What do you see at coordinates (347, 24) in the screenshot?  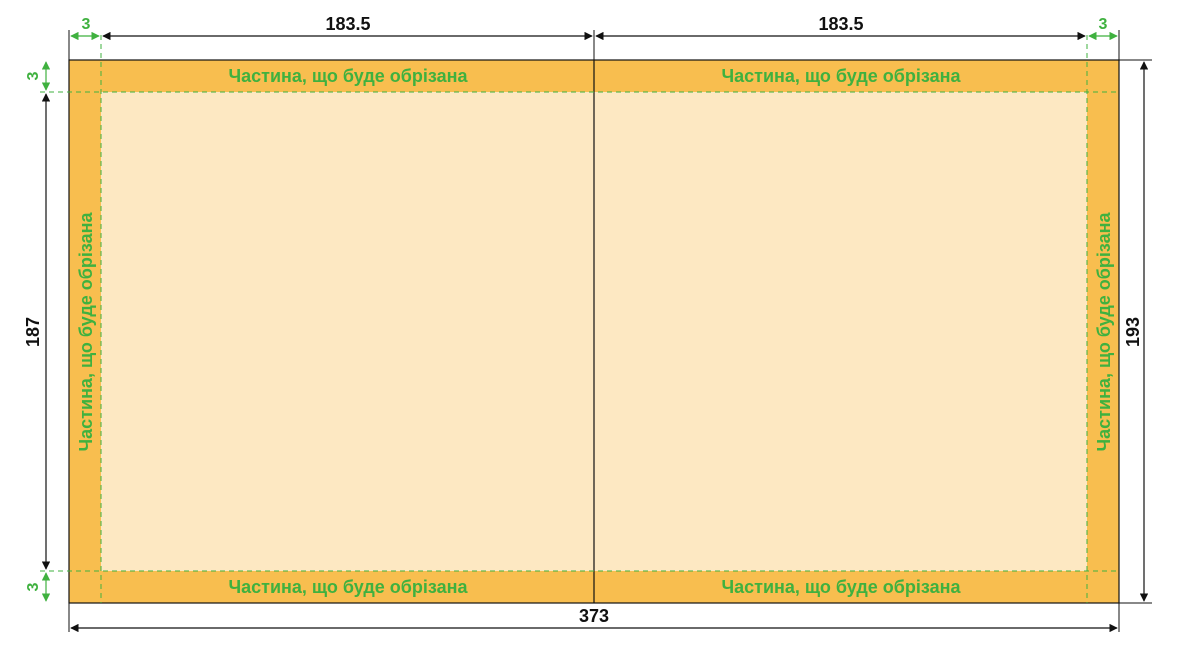 I see `dimension-half-left-label: 183.5` at bounding box center [347, 24].